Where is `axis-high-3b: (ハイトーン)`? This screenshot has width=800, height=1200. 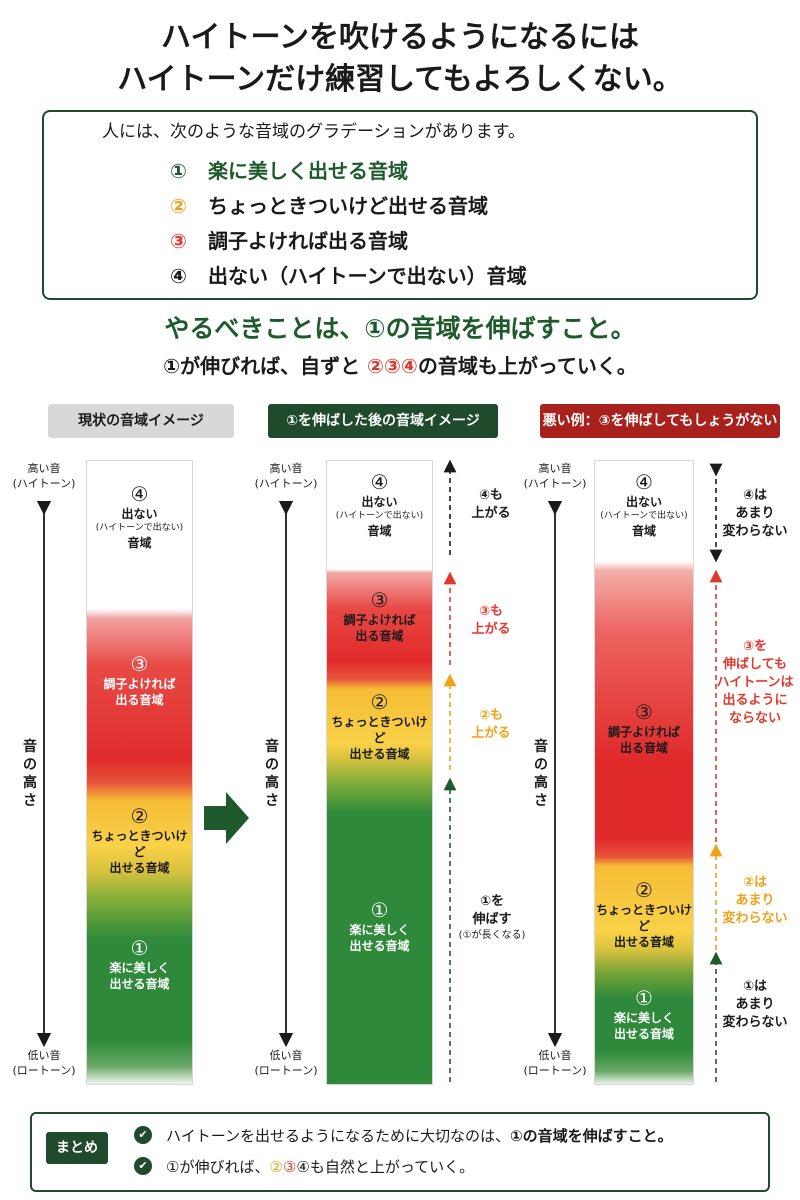
axis-high-3b: (ハイトーン) is located at coordinates (555, 483).